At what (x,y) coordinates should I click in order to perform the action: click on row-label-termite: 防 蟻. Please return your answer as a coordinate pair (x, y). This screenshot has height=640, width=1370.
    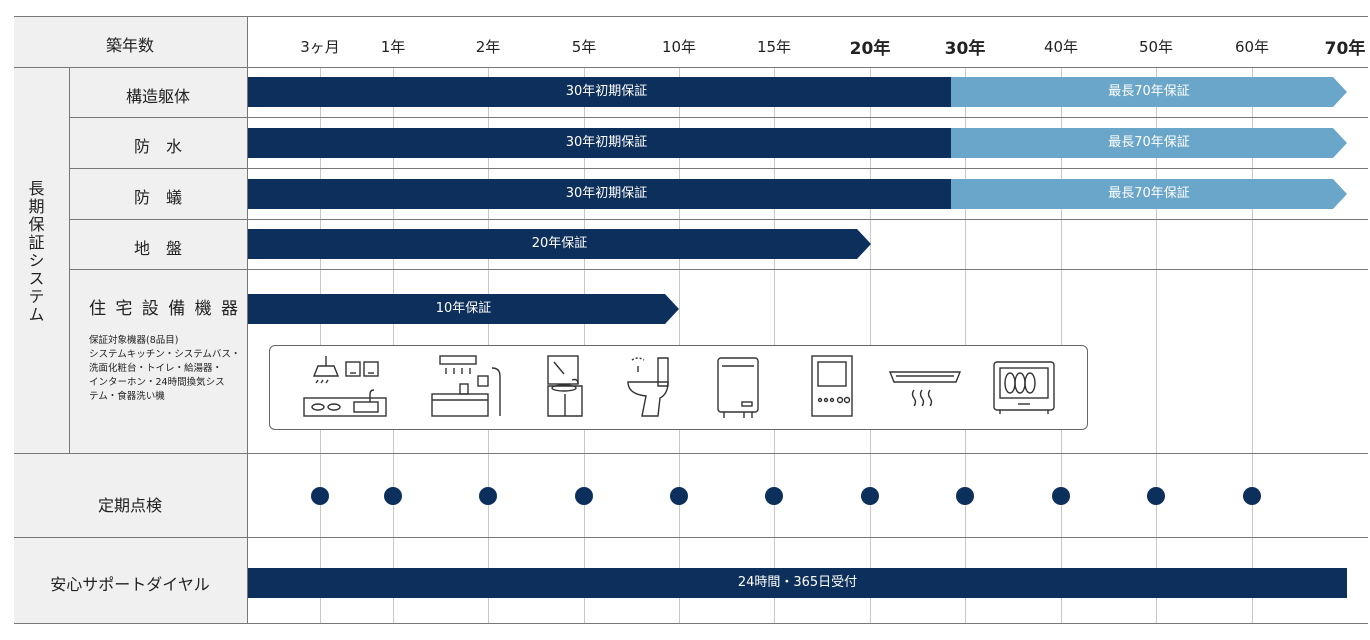
    Looking at the image, I should click on (158, 197).